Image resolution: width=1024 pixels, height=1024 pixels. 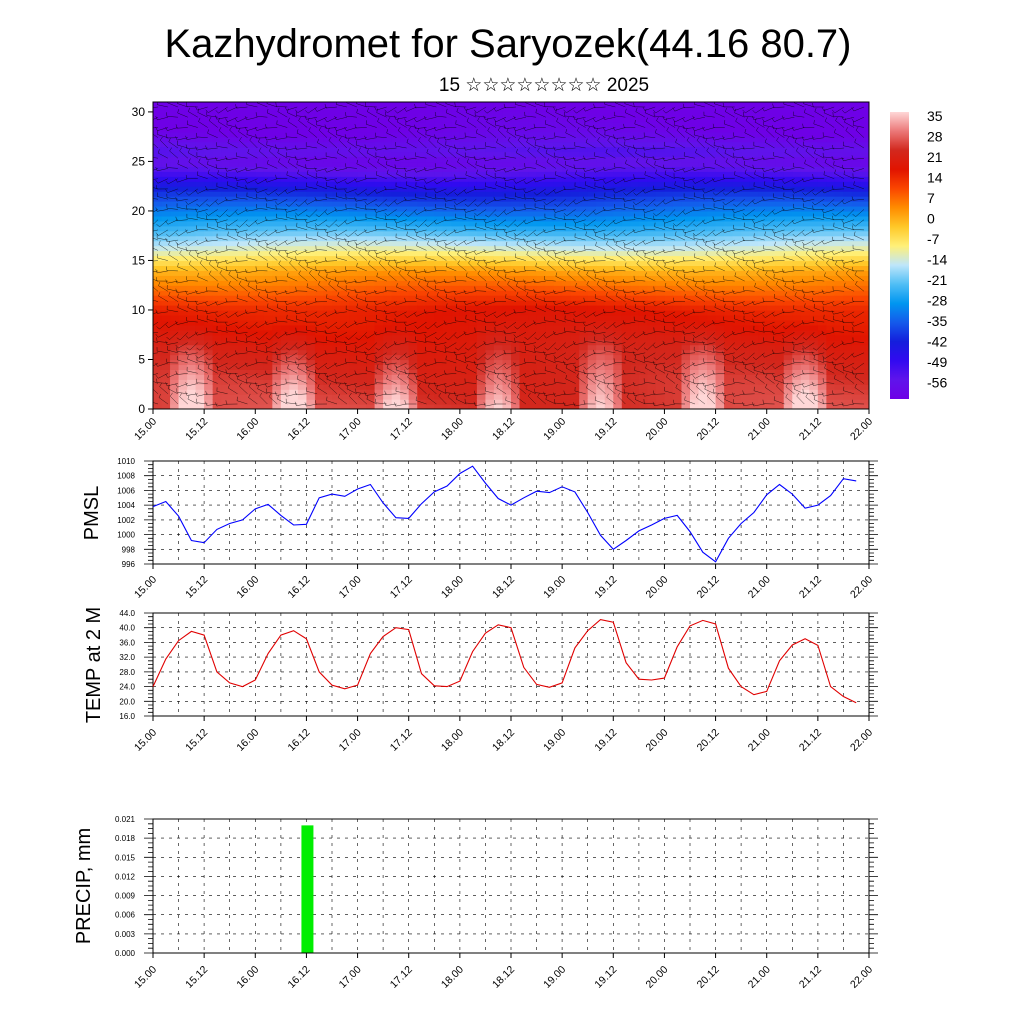 What do you see at coordinates (504, 661) in the screenshot?
I see `temp-series-line` at bounding box center [504, 661].